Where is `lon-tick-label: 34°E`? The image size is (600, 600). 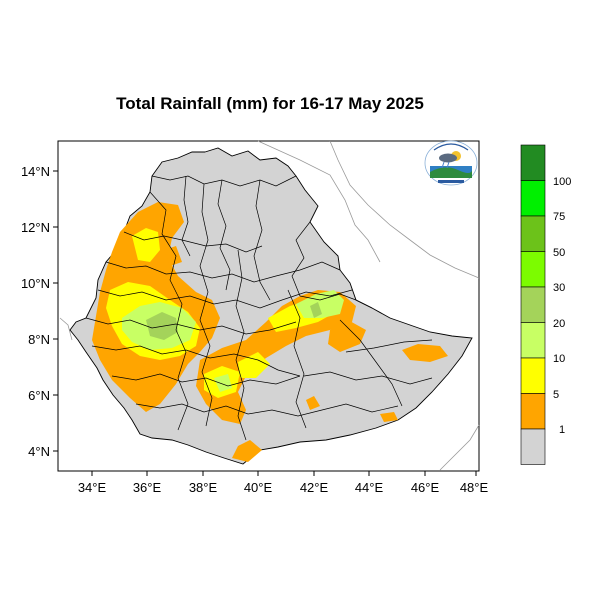 lon-tick-label: 34°E is located at coordinates (92, 487).